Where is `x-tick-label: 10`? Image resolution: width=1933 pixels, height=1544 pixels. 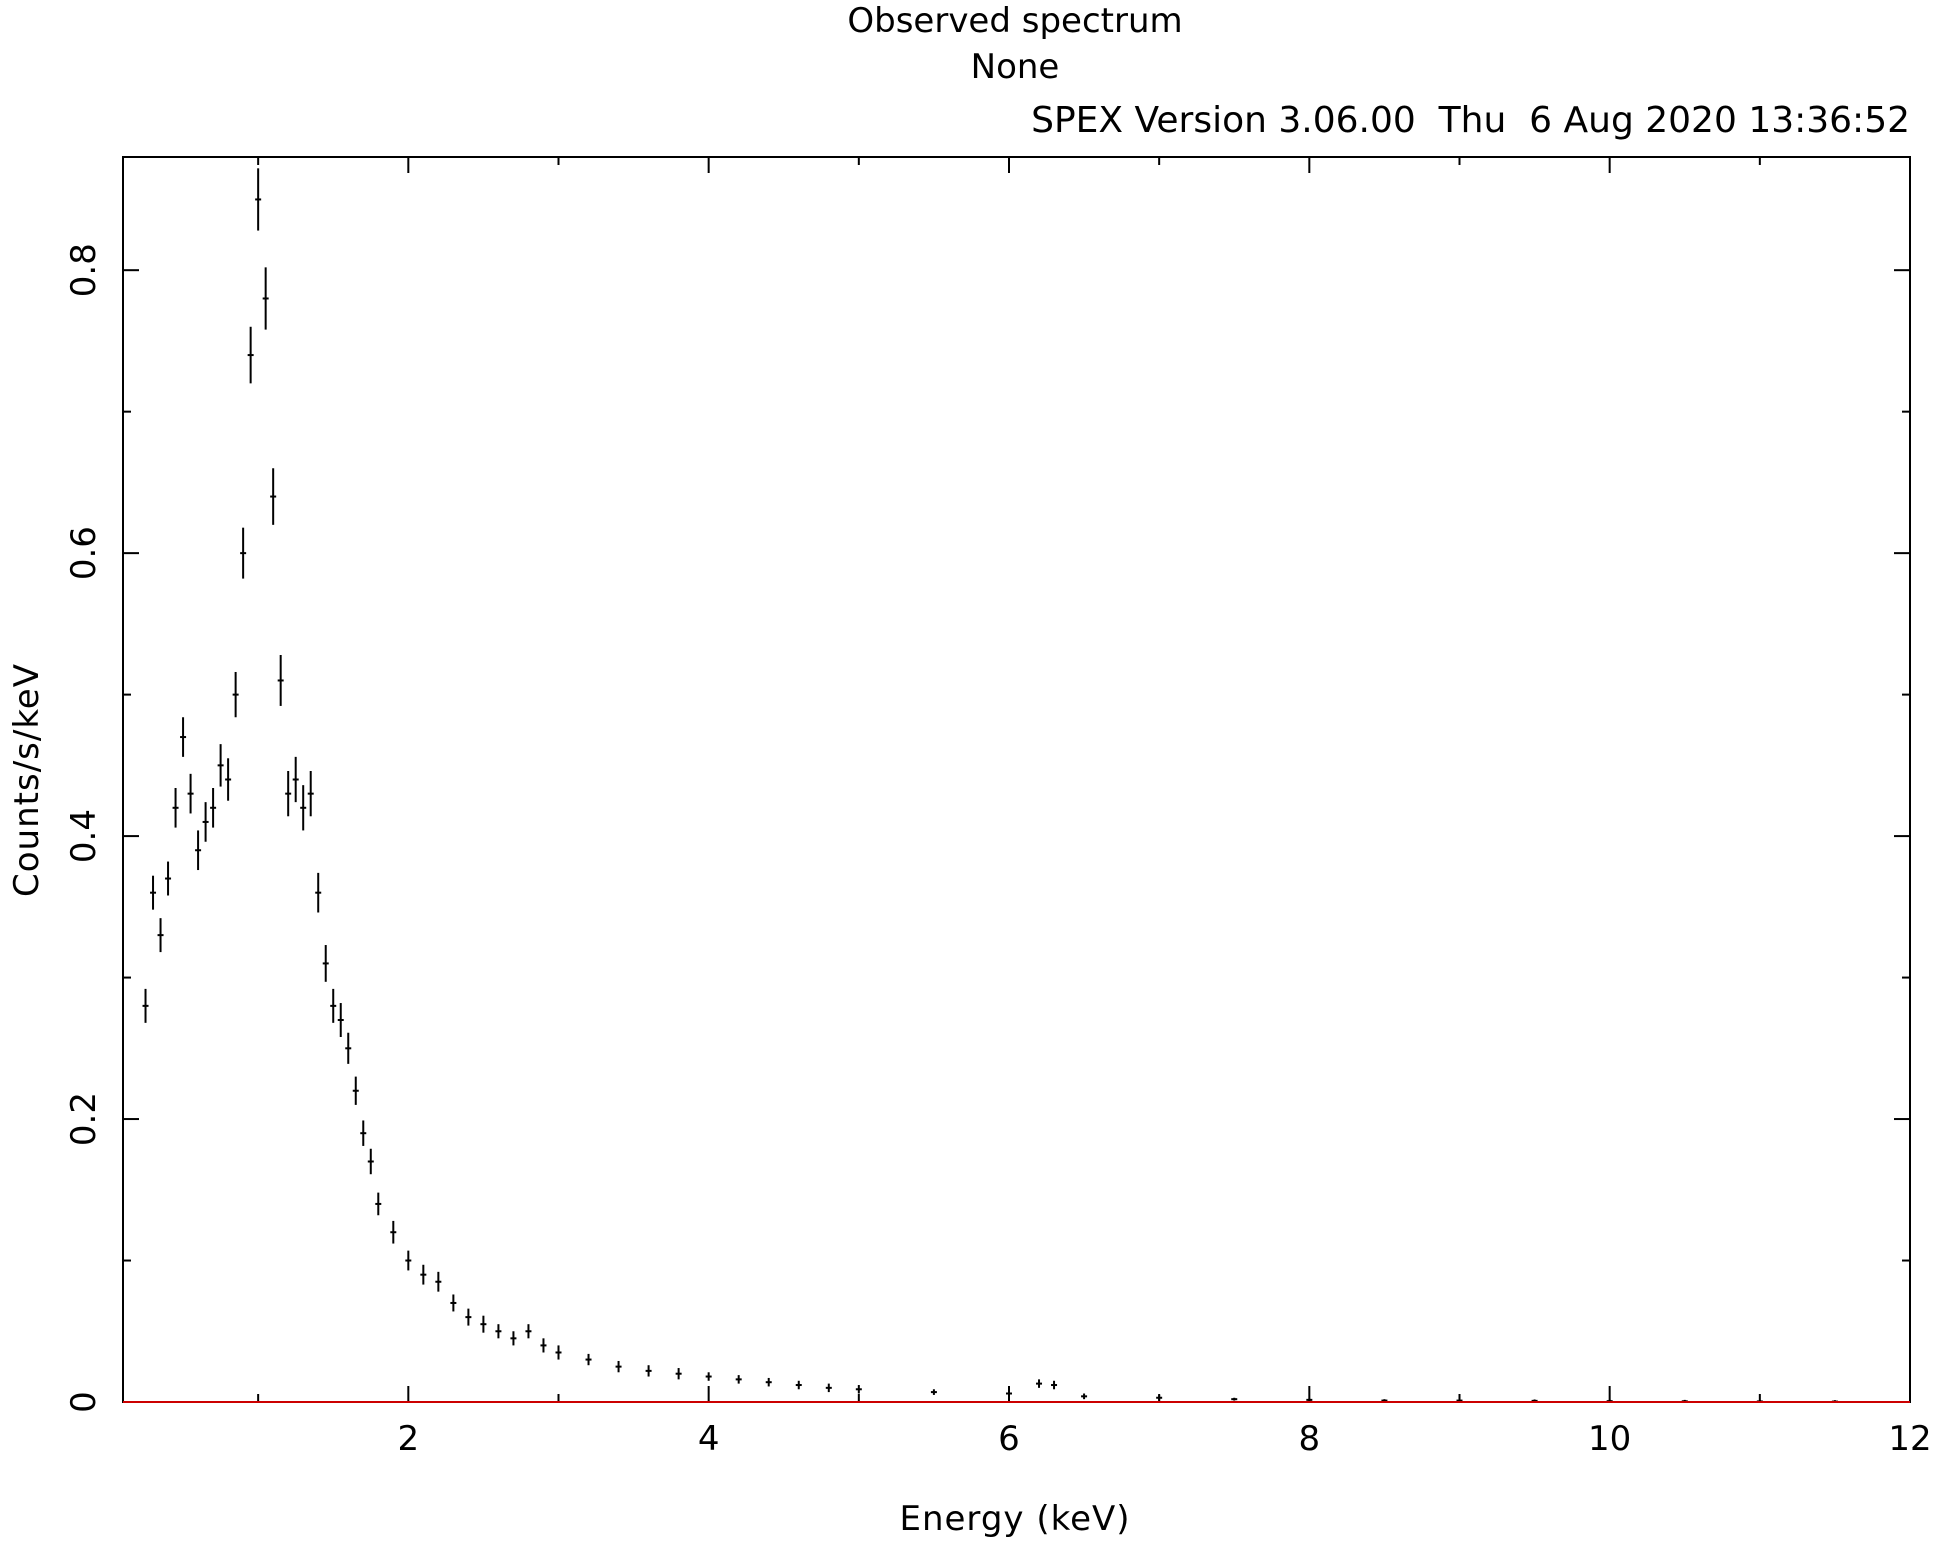
x-tick-label: 10 is located at coordinates (1609, 1439).